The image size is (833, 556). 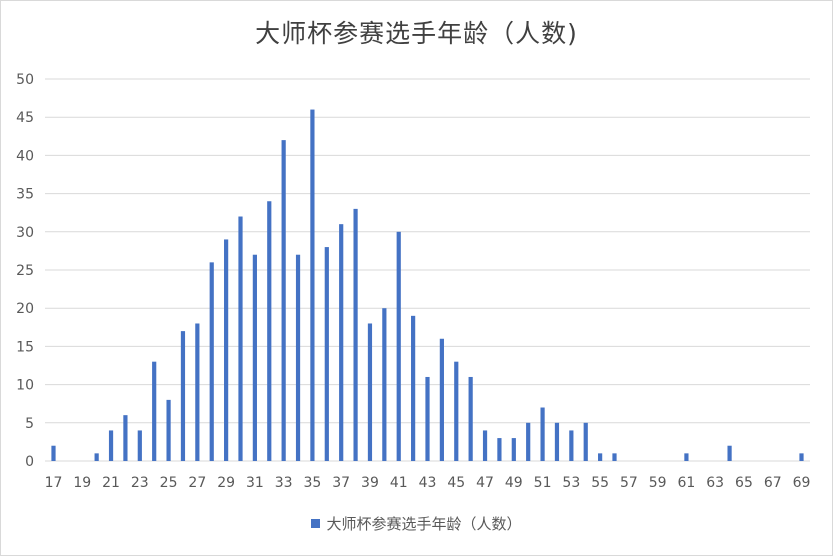 What do you see at coordinates (629, 483) in the screenshot?
I see `x-tick-label: 57` at bounding box center [629, 483].